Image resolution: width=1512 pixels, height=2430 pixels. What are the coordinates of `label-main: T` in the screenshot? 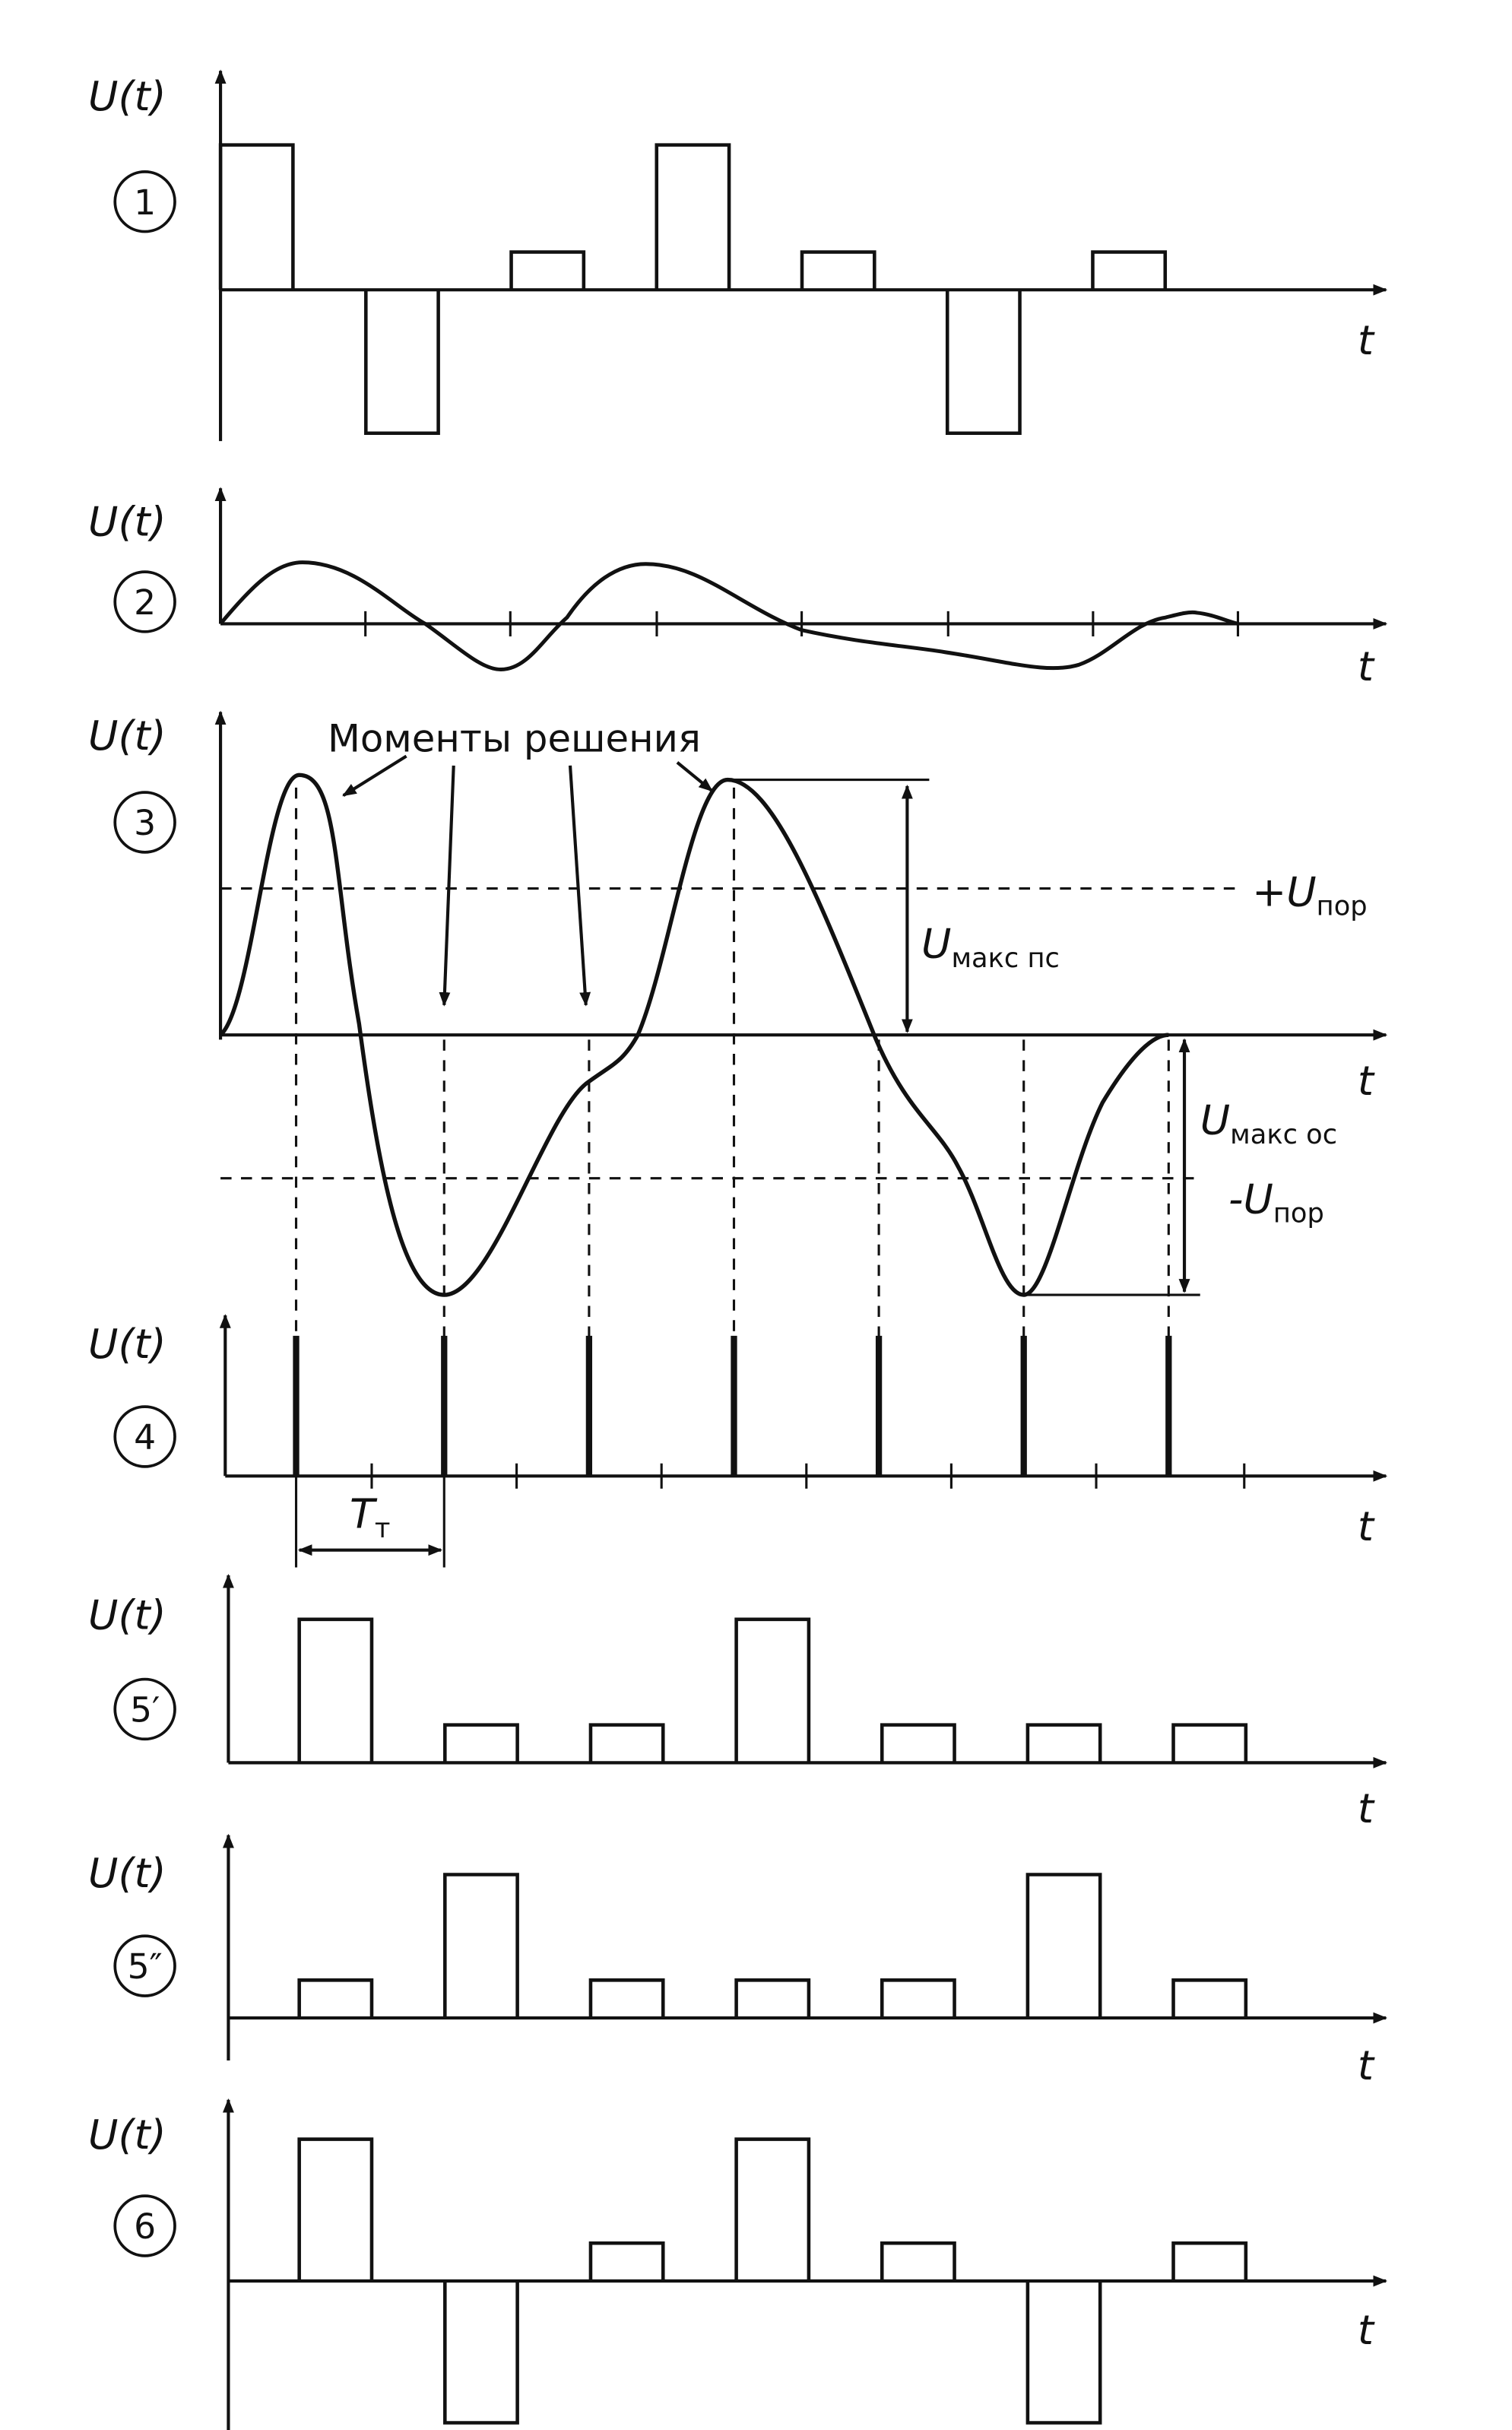 It's located at (364, 1514).